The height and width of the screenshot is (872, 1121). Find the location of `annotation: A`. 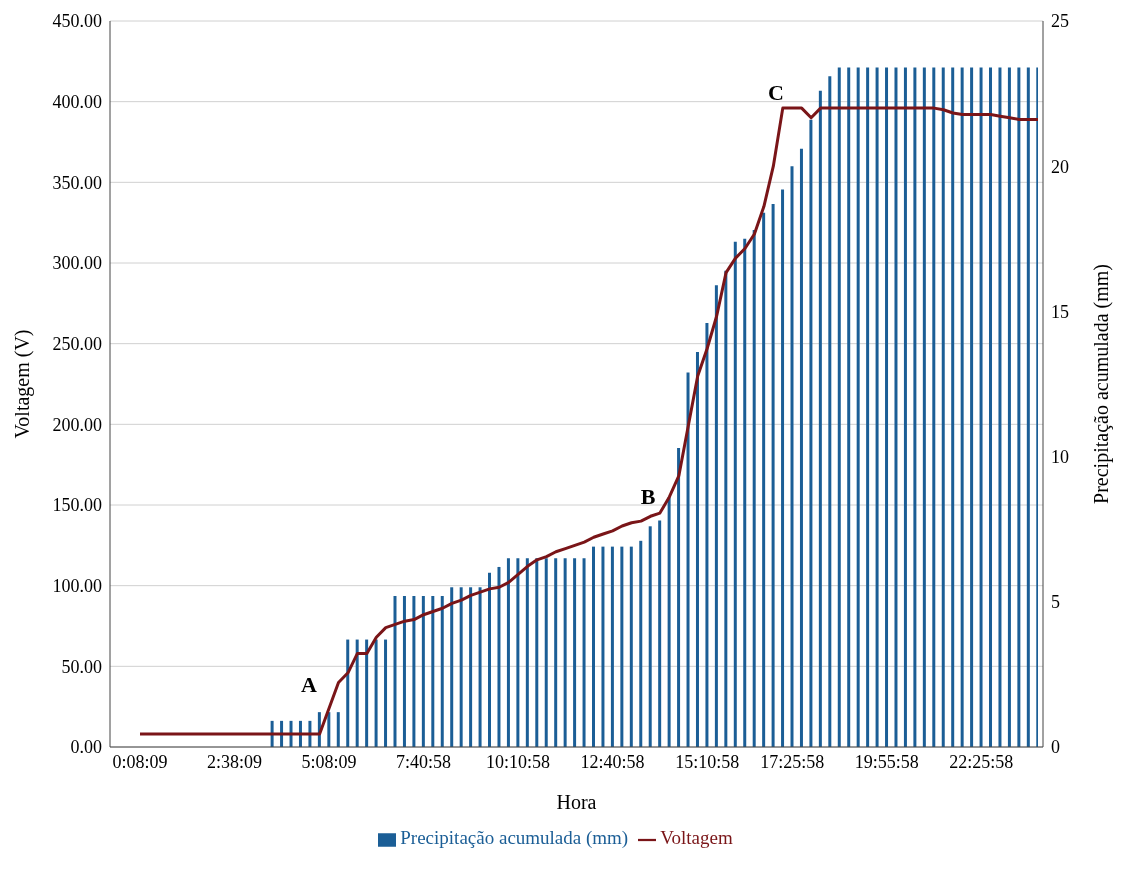

annotation: A is located at coordinates (309, 684).